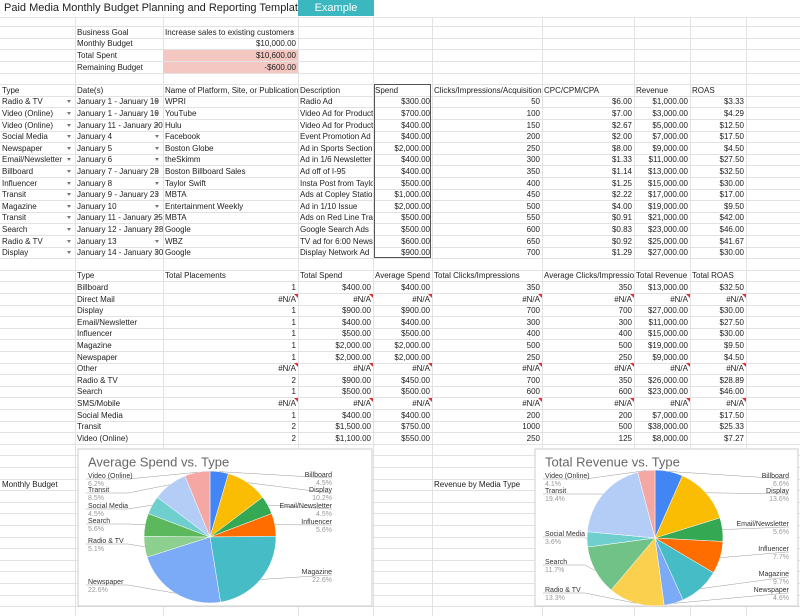 The image size is (800, 616). Describe the element at coordinates (183, 137) in the screenshot. I see `cell: Facebook` at that location.